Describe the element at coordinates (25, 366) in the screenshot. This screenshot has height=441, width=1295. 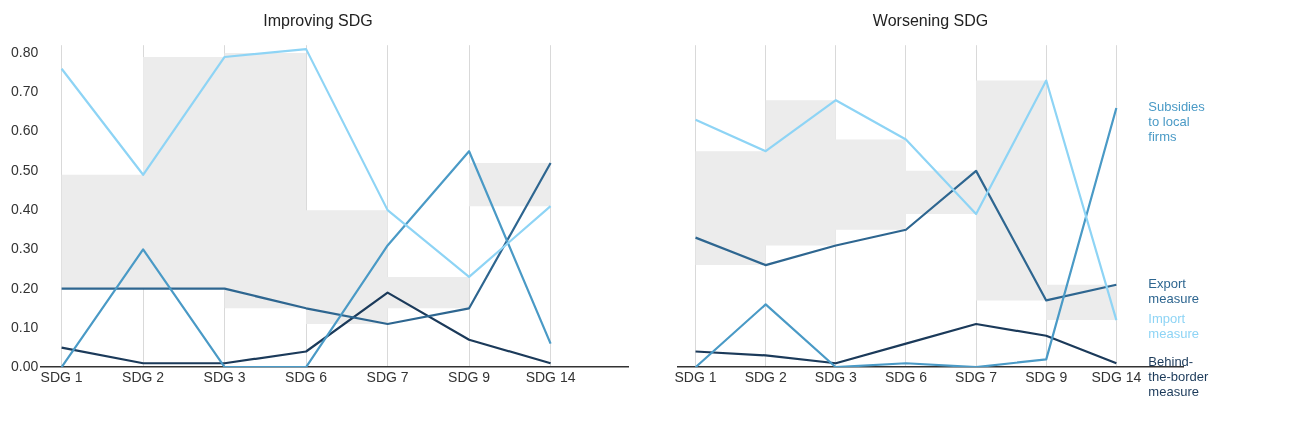
I see `y-tick-label: 0.00` at that location.